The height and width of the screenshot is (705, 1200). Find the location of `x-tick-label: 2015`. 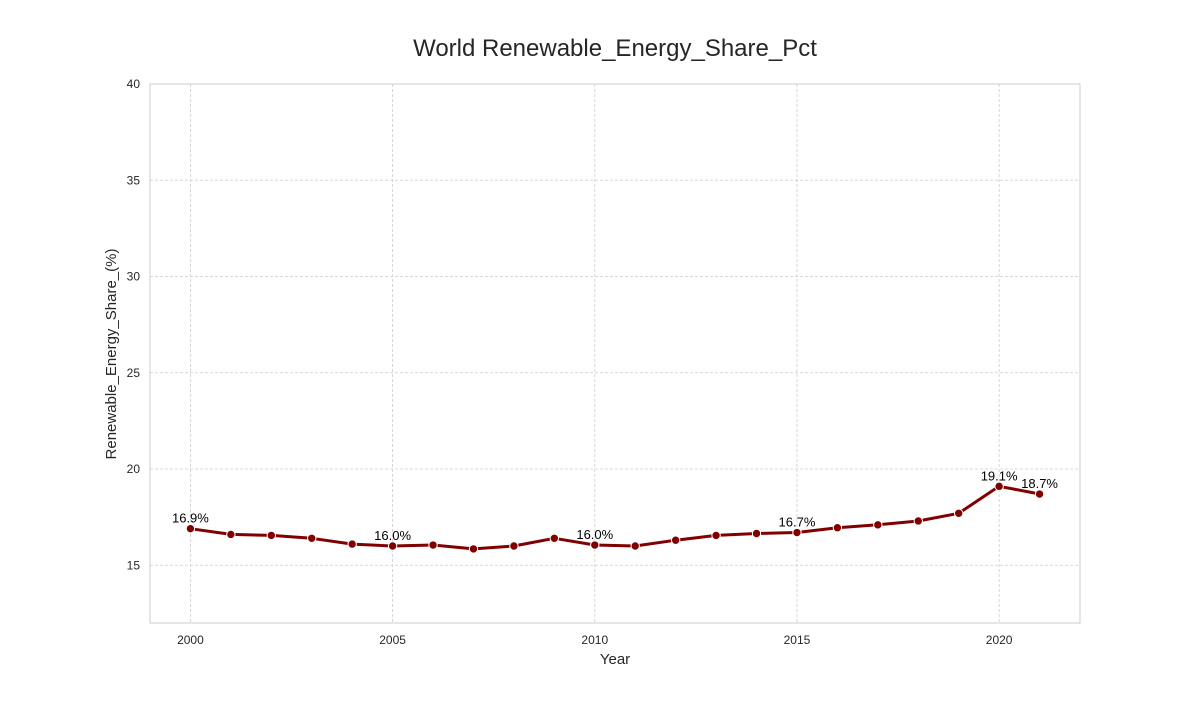

x-tick-label: 2015 is located at coordinates (797, 640).